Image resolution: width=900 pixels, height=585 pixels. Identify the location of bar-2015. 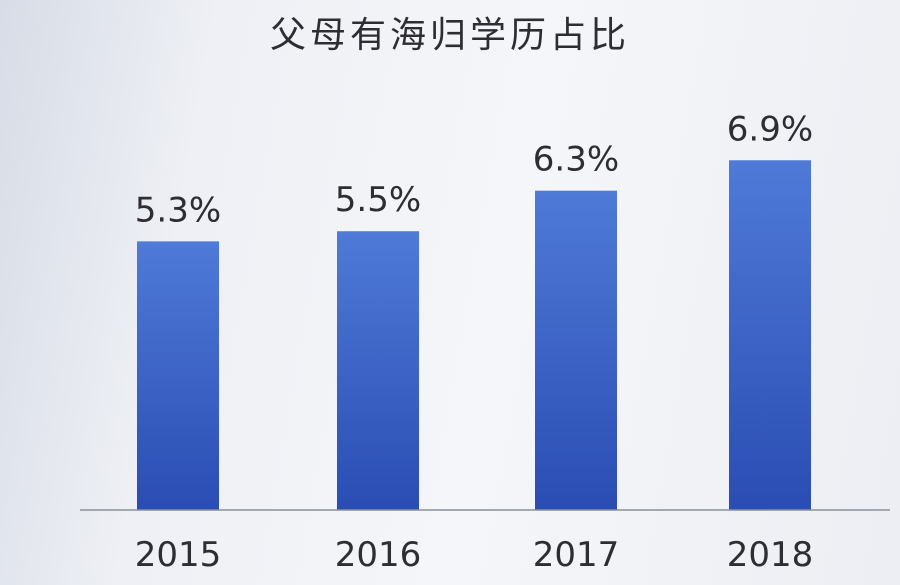
(178, 375).